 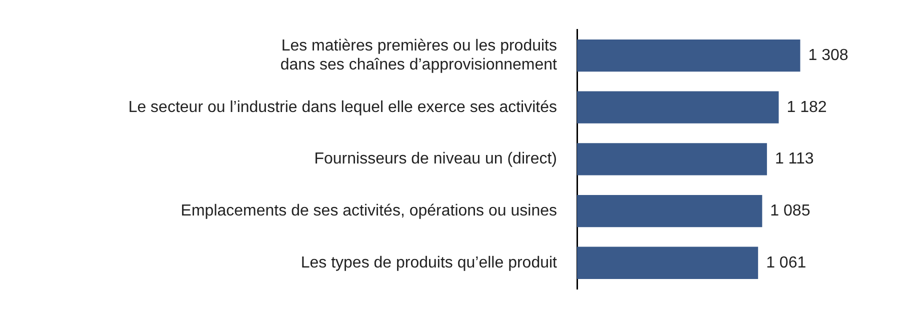 What do you see at coordinates (368, 211) in the screenshot?
I see `y-tick-label: Emplacements de ses activités, opérations ou usines` at bounding box center [368, 211].